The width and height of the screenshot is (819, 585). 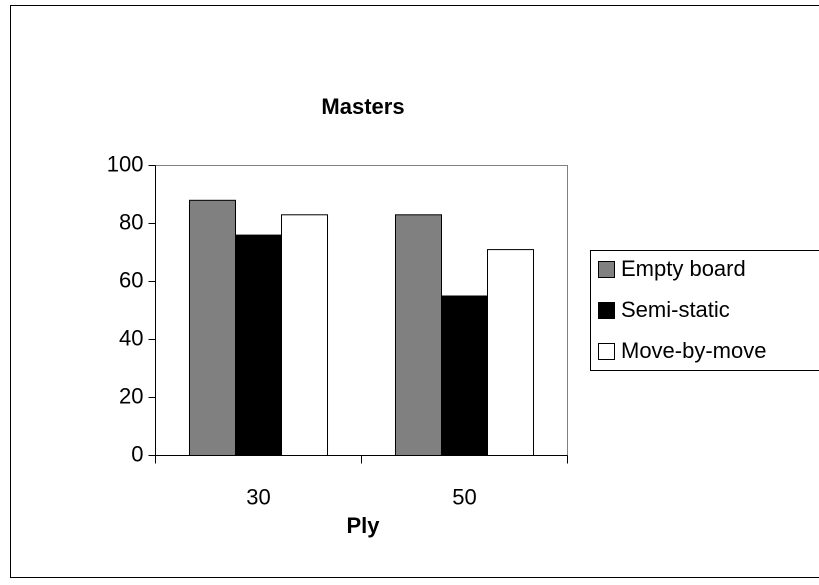 What do you see at coordinates (131, 395) in the screenshot?
I see `y-tick-label: 20` at bounding box center [131, 395].